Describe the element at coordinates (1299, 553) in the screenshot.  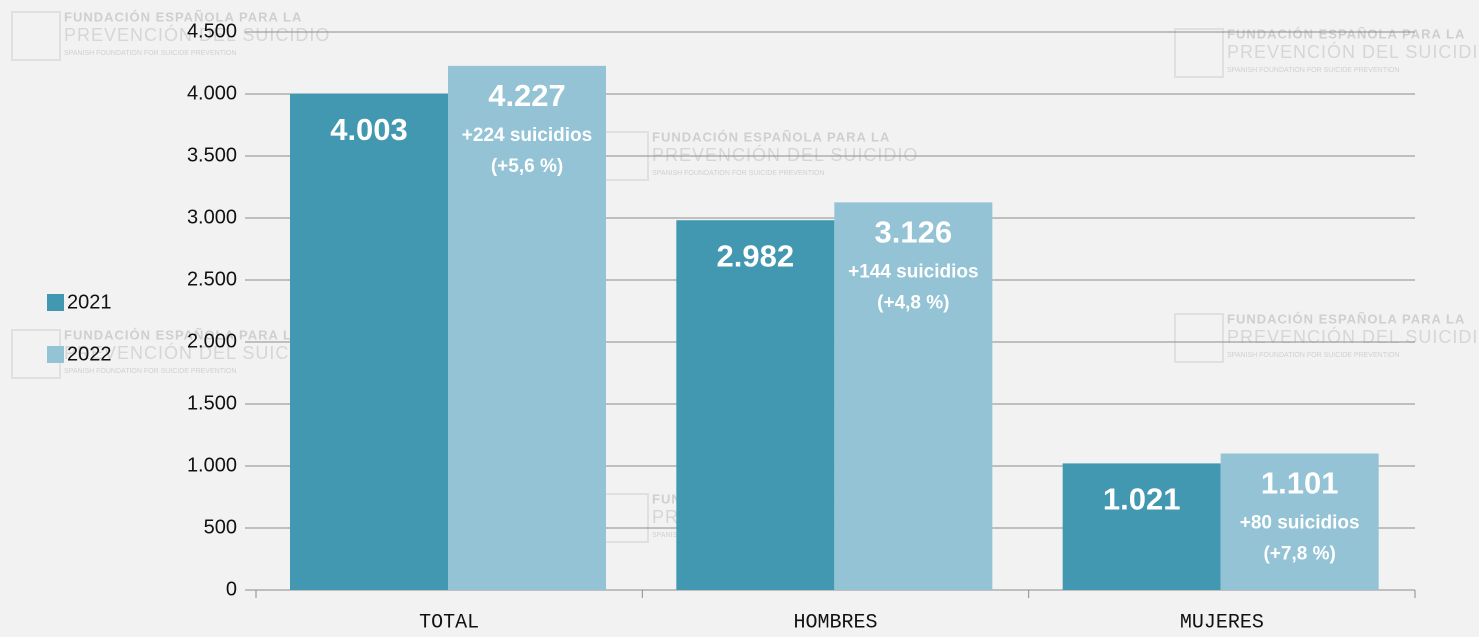
I see `annotation: (+7,8 %)` at that location.